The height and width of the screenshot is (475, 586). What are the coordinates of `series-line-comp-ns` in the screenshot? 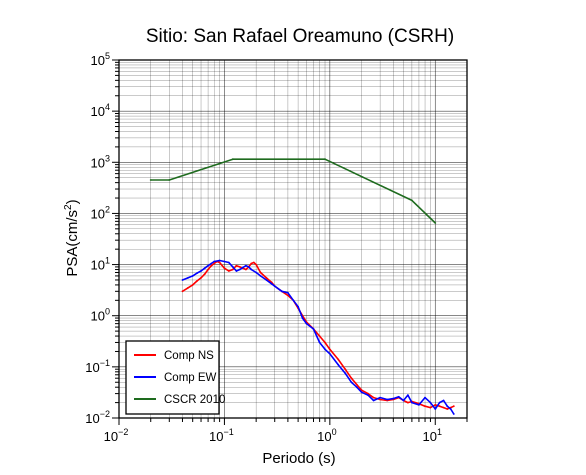 It's located at (318, 335).